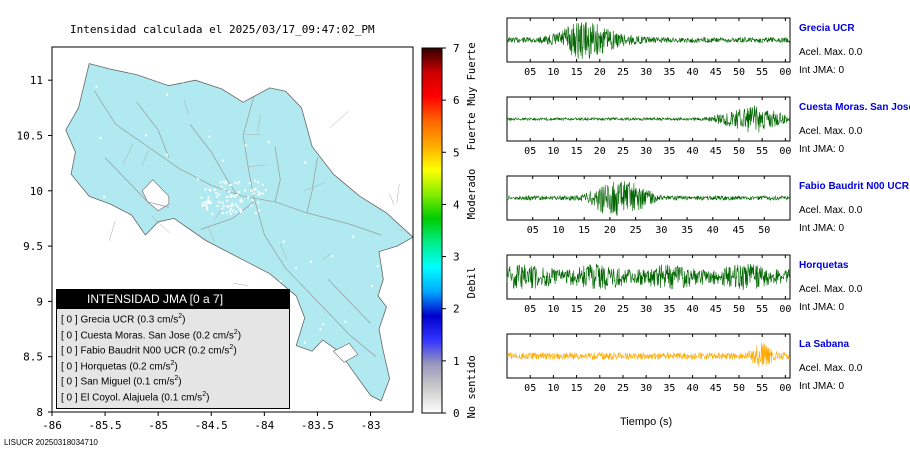 The width and height of the screenshot is (910, 460). Describe the element at coordinates (107, 382) in the screenshot. I see `legend-station: San Miguel` at that location.